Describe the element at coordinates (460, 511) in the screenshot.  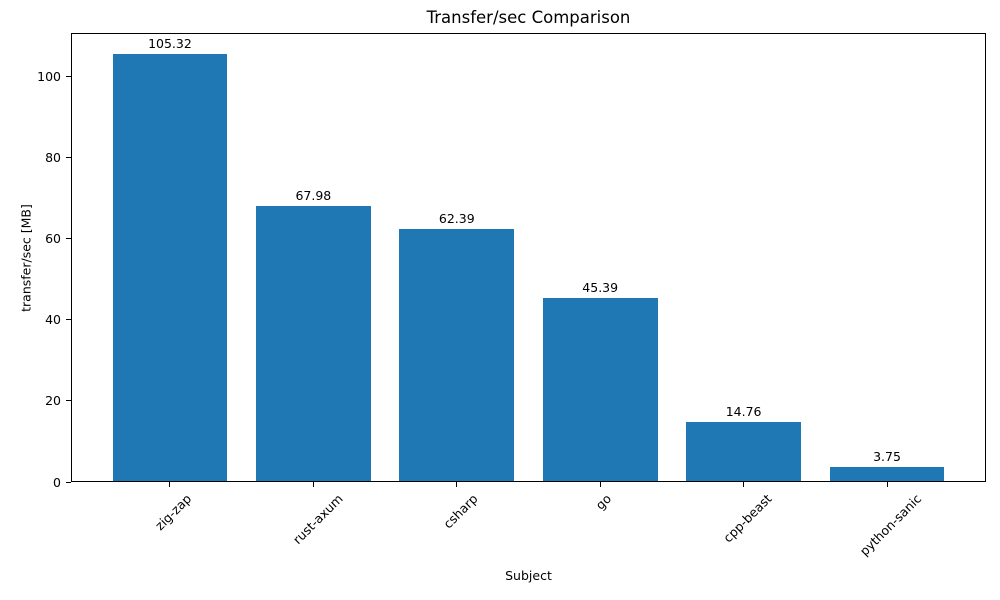
I see `x-tick-label-csharp: csharp` at that location.